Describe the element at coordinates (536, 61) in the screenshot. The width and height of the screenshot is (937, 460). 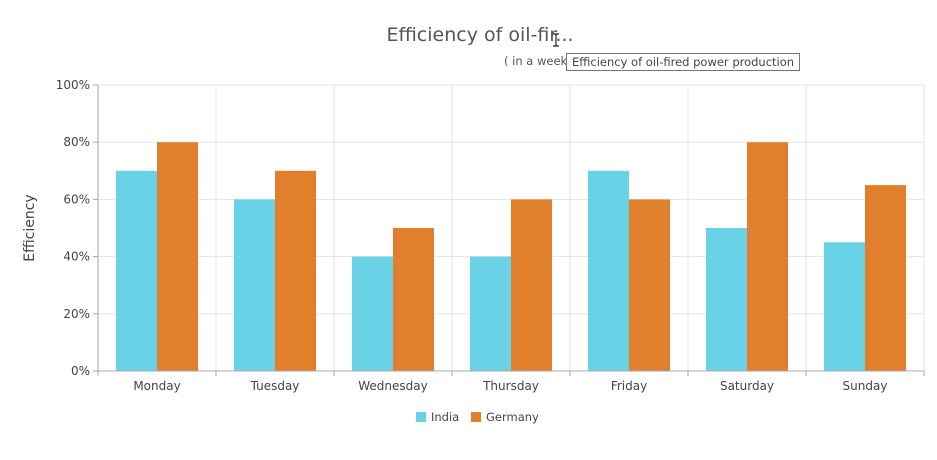
I see `chart-subtitle: ( in a week` at that location.